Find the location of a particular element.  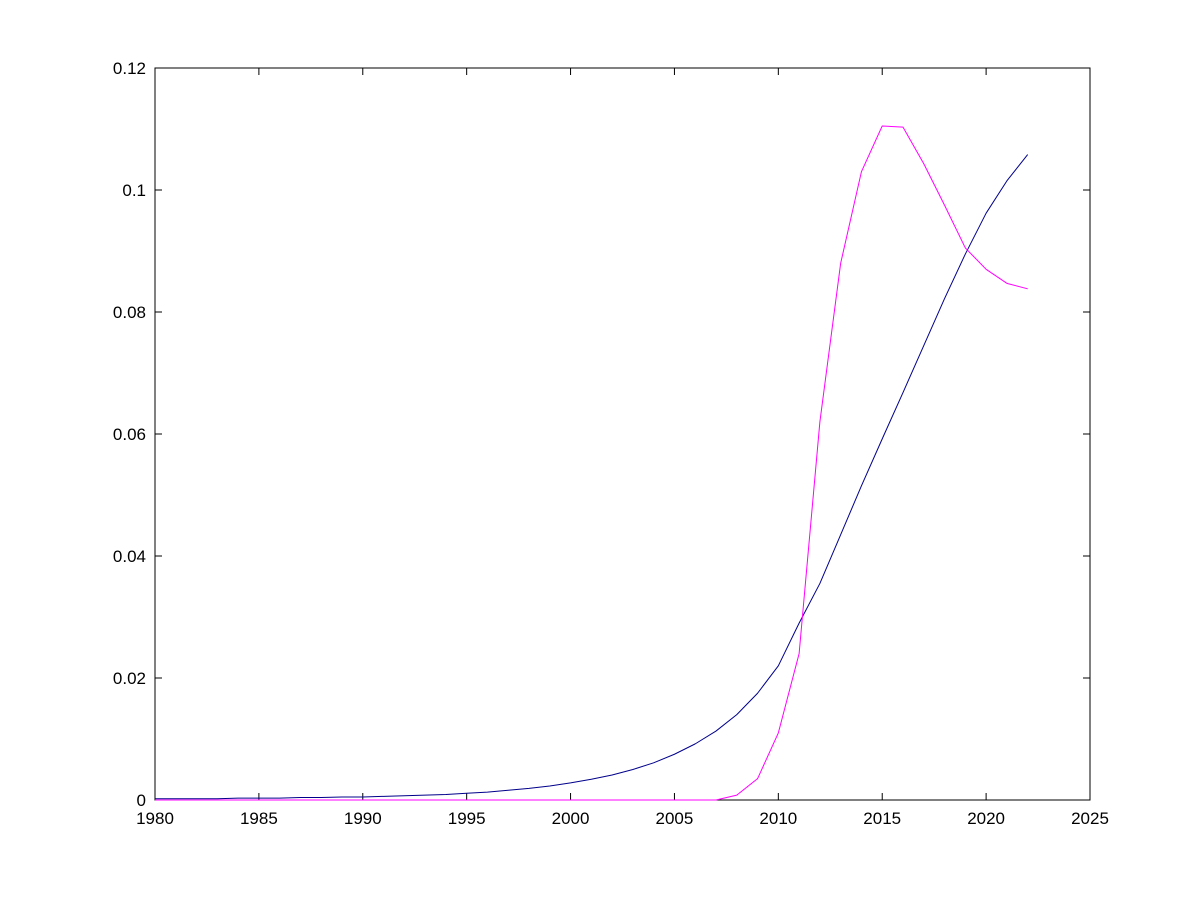

x-tick-label: 2015 is located at coordinates (882, 818).